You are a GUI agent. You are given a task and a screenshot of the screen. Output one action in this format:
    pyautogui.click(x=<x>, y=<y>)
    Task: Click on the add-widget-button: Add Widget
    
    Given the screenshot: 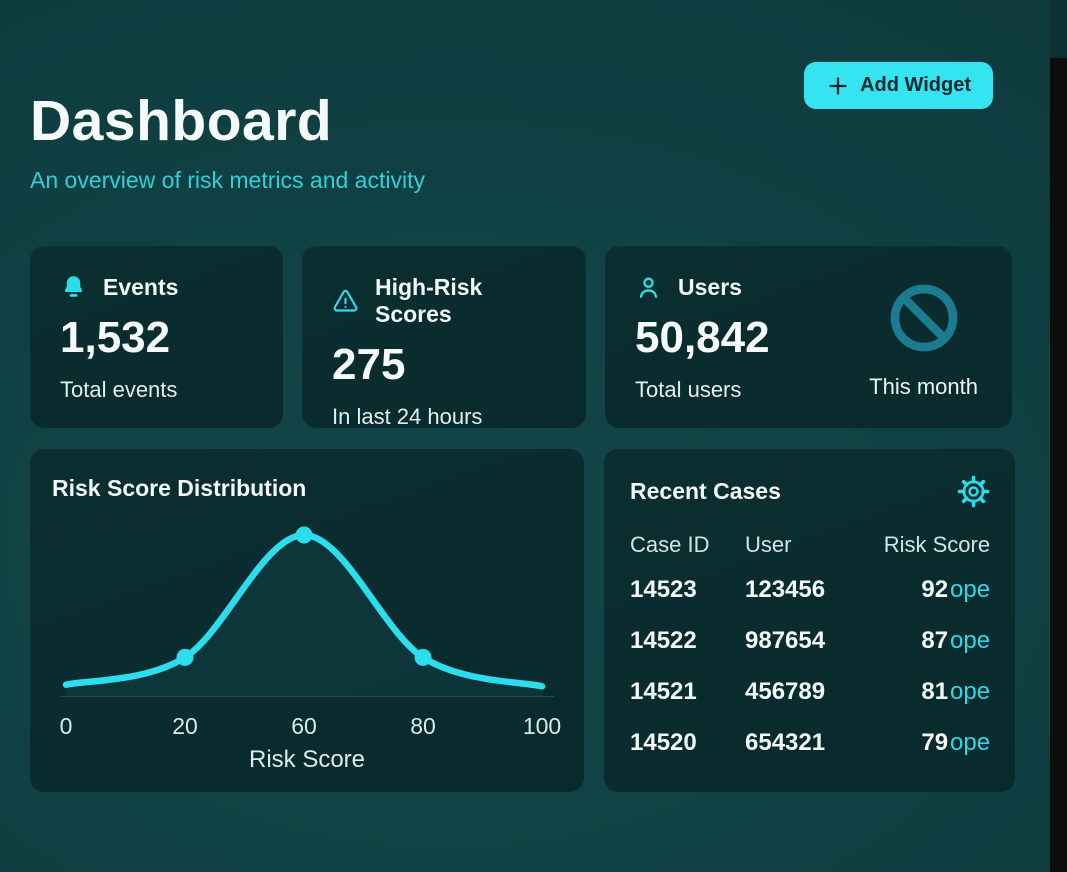 What is the action you would take?
    pyautogui.click(x=898, y=85)
    